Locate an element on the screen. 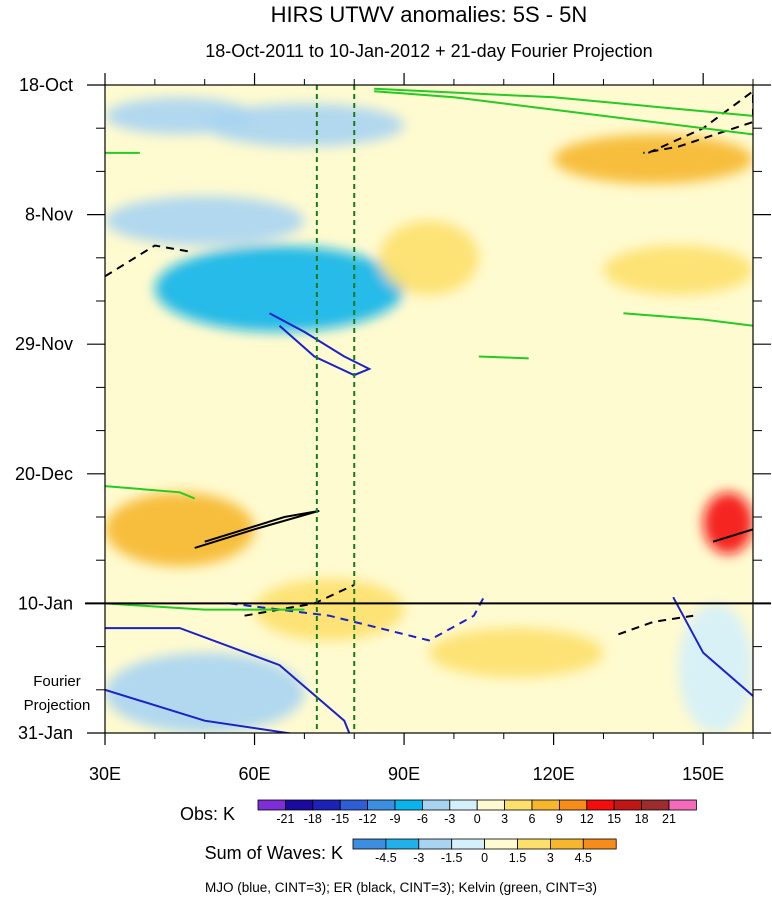 The height and width of the screenshot is (899, 772). obs-bar-level-label: 0 is located at coordinates (477, 819).